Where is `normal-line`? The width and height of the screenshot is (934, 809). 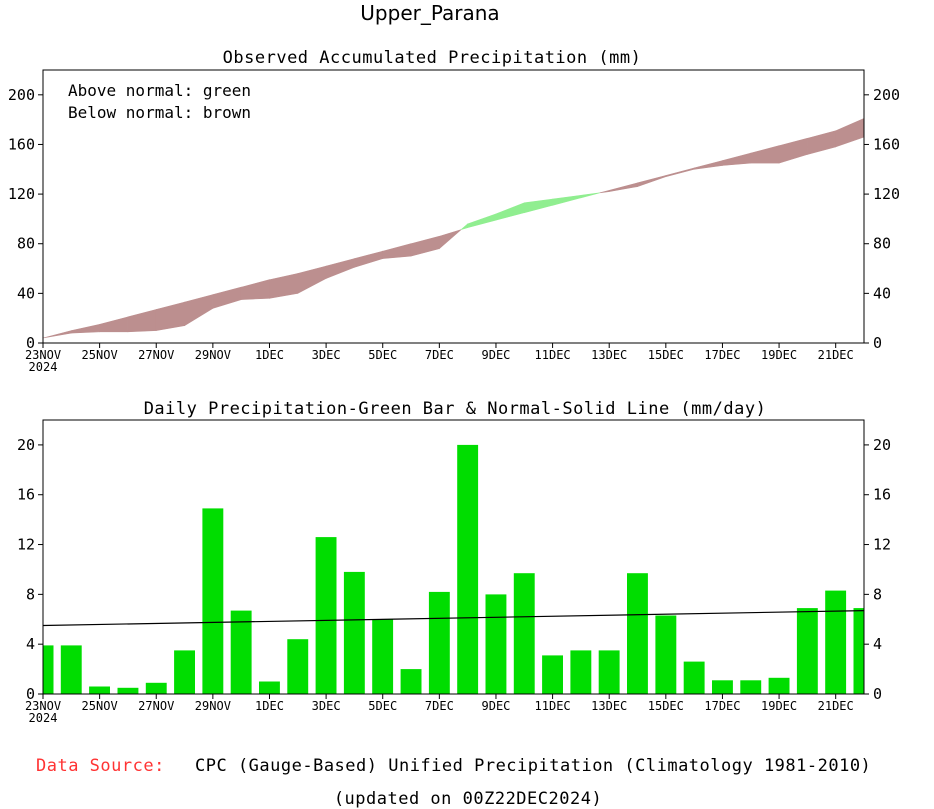 normal-line is located at coordinates (453, 618).